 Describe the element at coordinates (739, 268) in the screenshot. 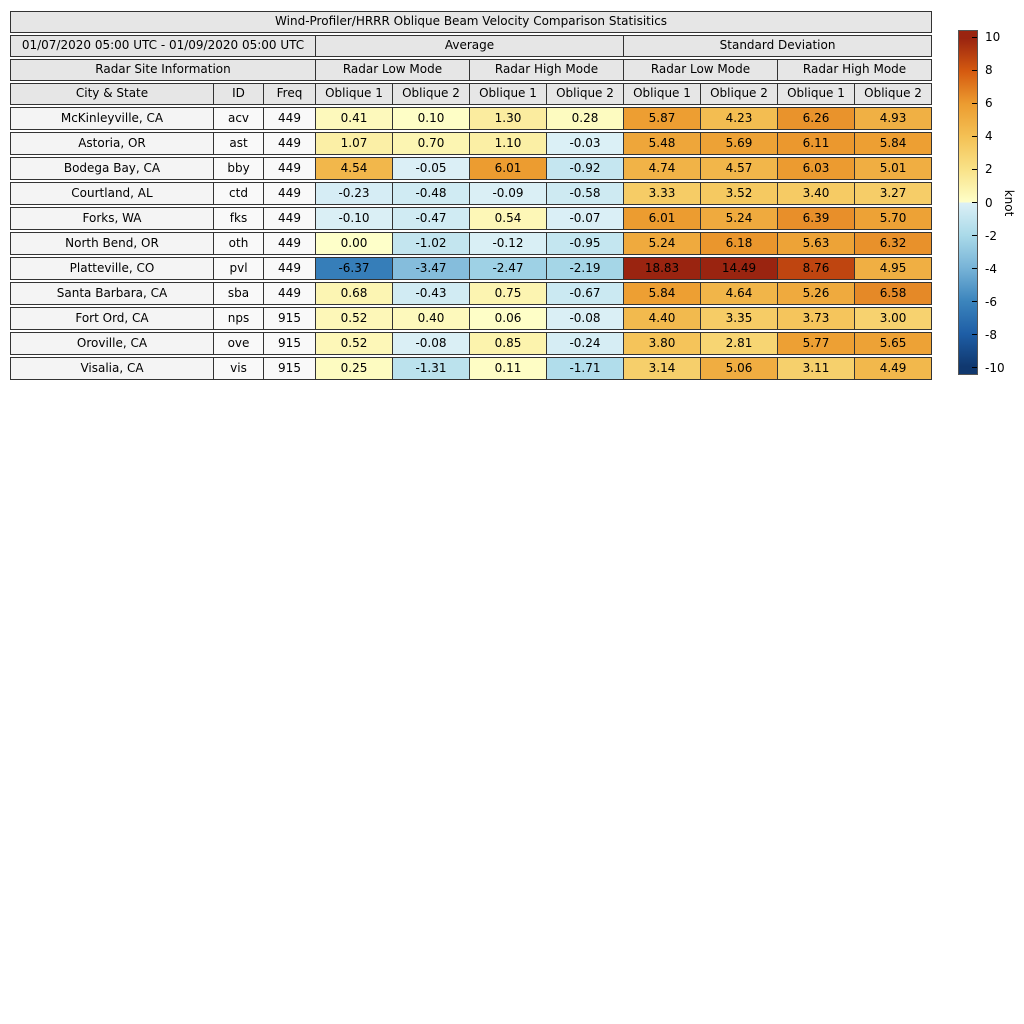

I see `cell-value: 14.49` at that location.